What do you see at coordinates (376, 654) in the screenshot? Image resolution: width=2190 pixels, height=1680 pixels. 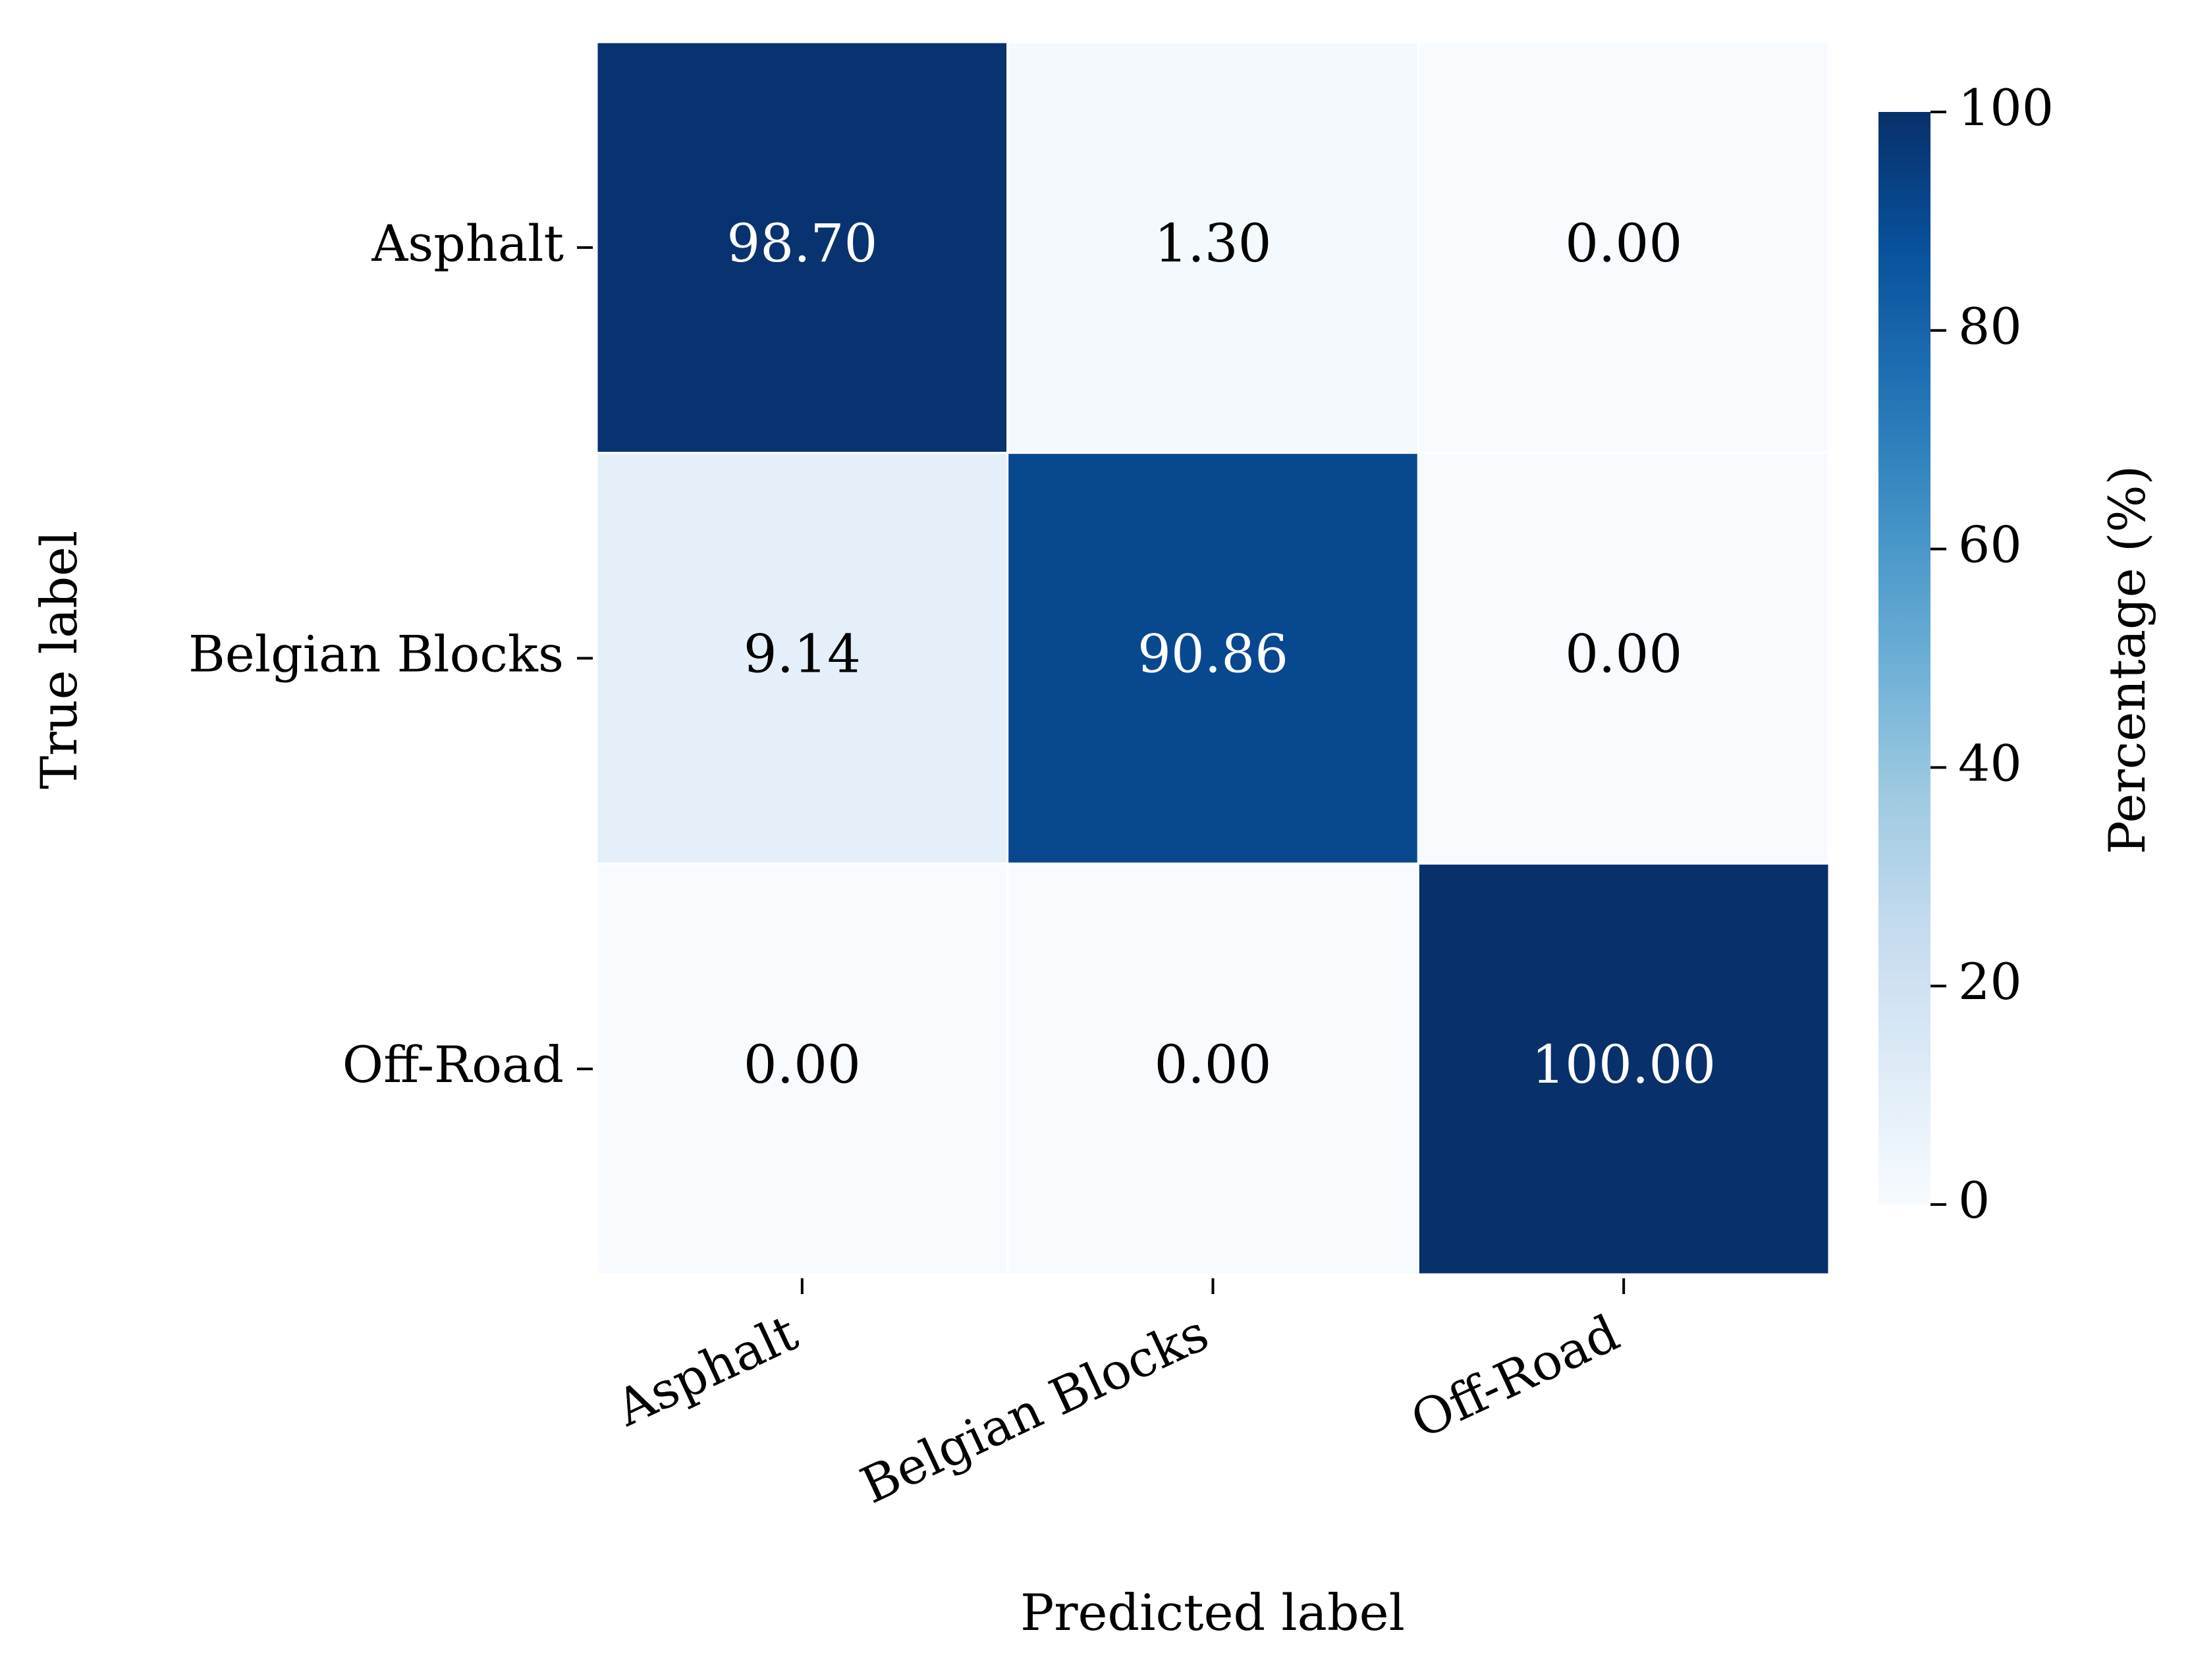 I see `y-tick-label: Belgian Blocks` at bounding box center [376, 654].